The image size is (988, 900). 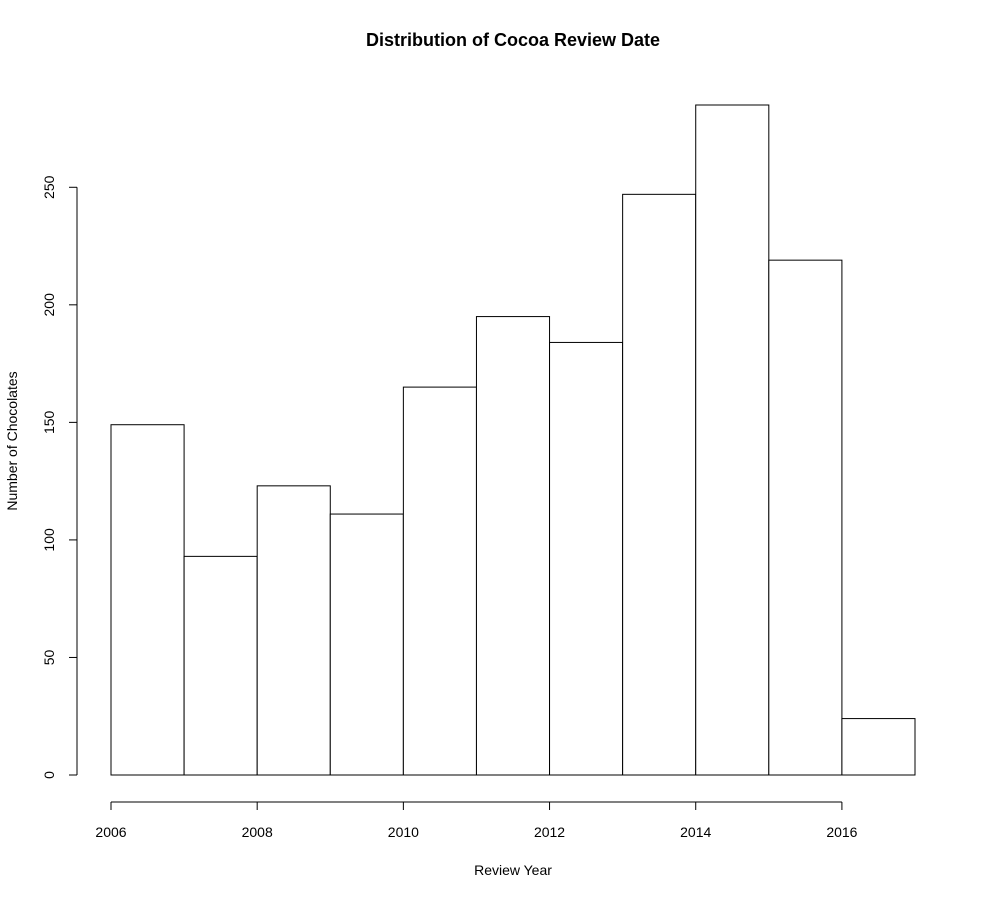 What do you see at coordinates (59, 477) in the screenshot?
I see `y-axis: 0 50 100 150 200 250` at bounding box center [59, 477].